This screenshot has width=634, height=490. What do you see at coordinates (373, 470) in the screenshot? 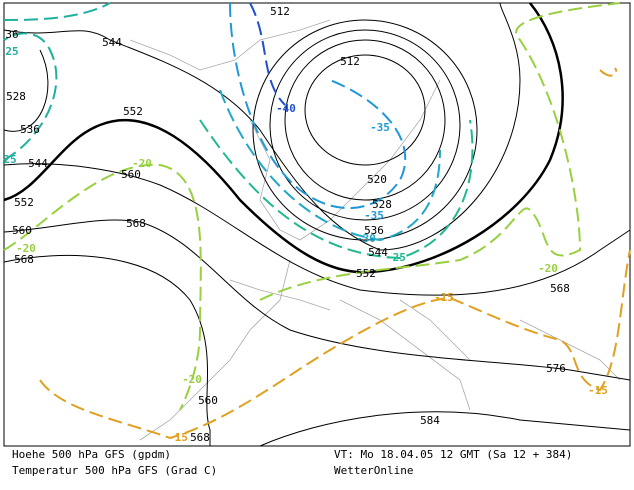
I see `footer-right-2: WetterOnline` at bounding box center [373, 470].